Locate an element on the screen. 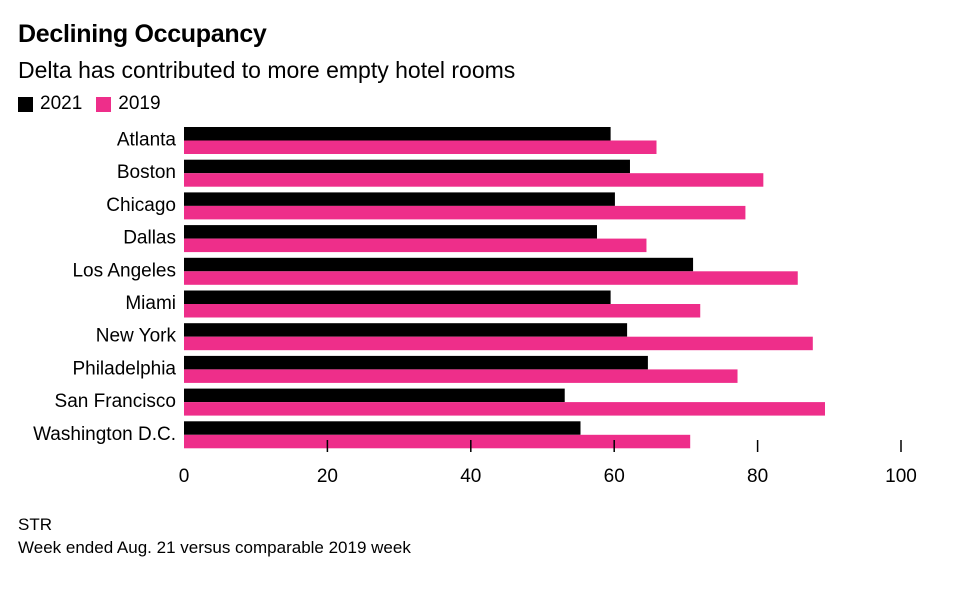 The image size is (974, 590). category-label-los-angeles: Los Angeles is located at coordinates (124, 270).